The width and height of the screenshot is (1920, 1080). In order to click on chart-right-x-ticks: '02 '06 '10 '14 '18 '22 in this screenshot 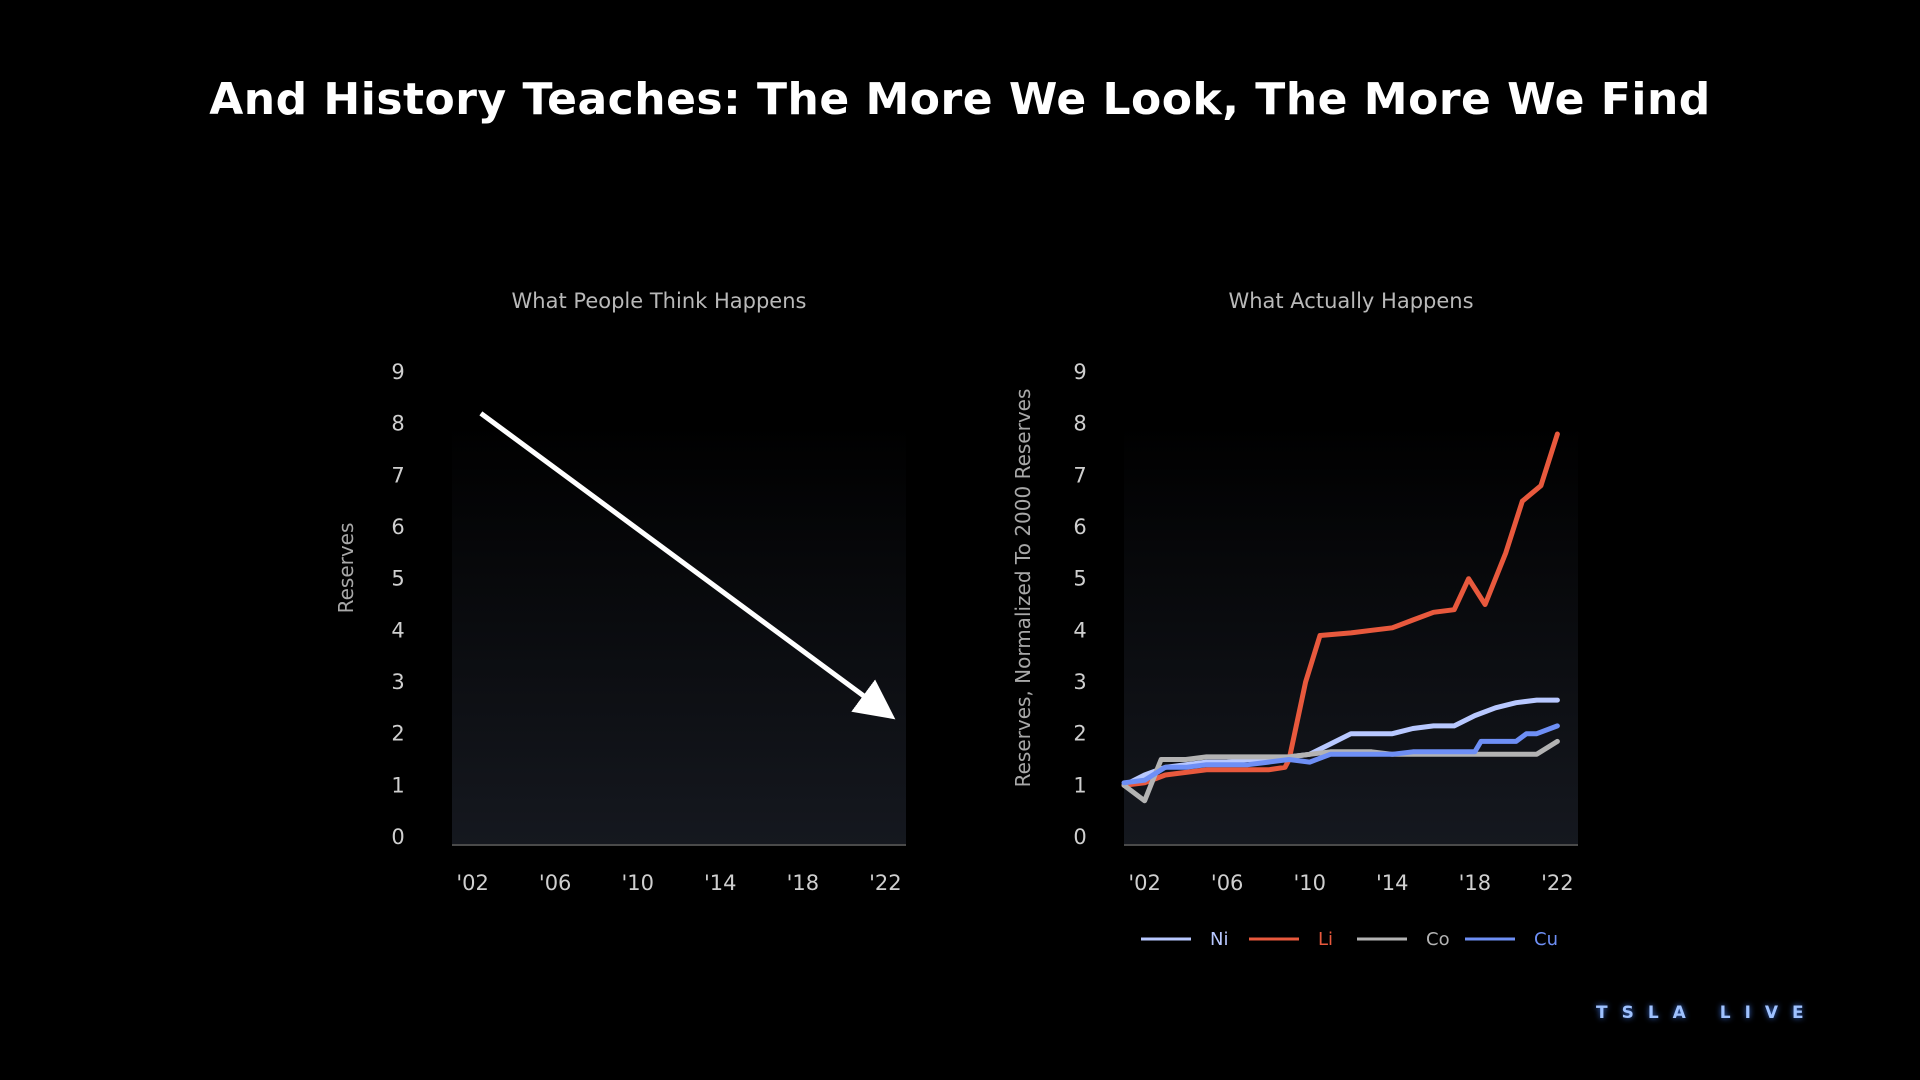, I will do `click(1350, 883)`.